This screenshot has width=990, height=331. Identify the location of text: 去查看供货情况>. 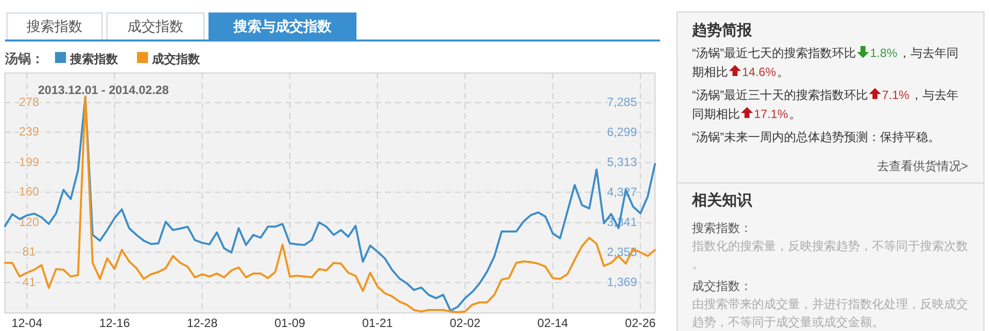
(922, 166).